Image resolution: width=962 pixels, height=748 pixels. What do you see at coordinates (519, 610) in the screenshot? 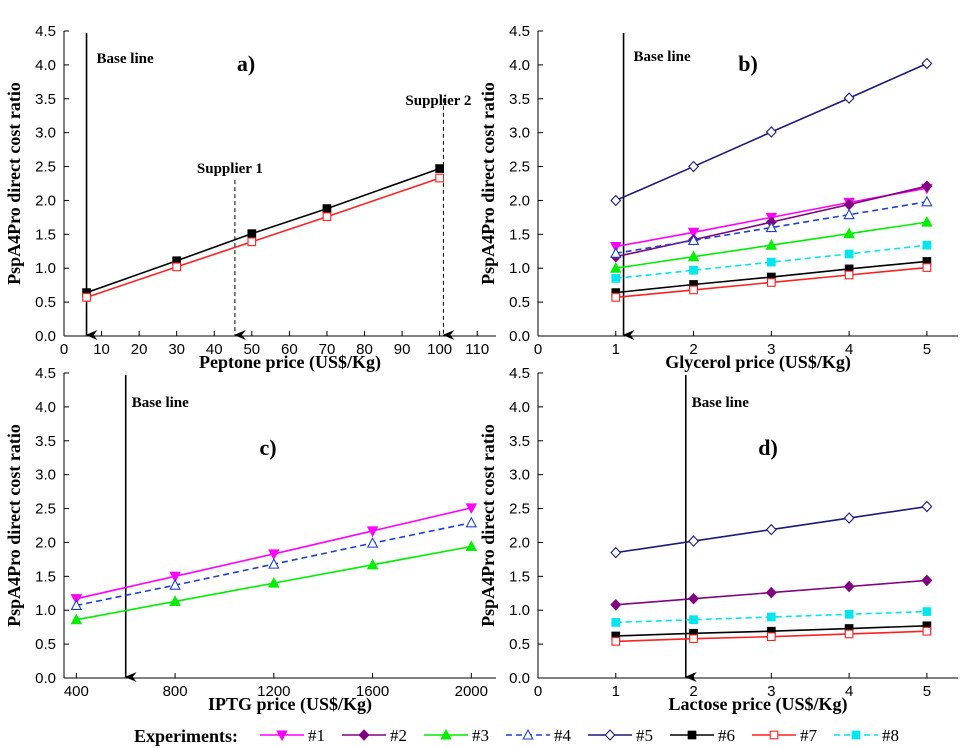
I see `y-tick-label: 1.0` at bounding box center [519, 610].